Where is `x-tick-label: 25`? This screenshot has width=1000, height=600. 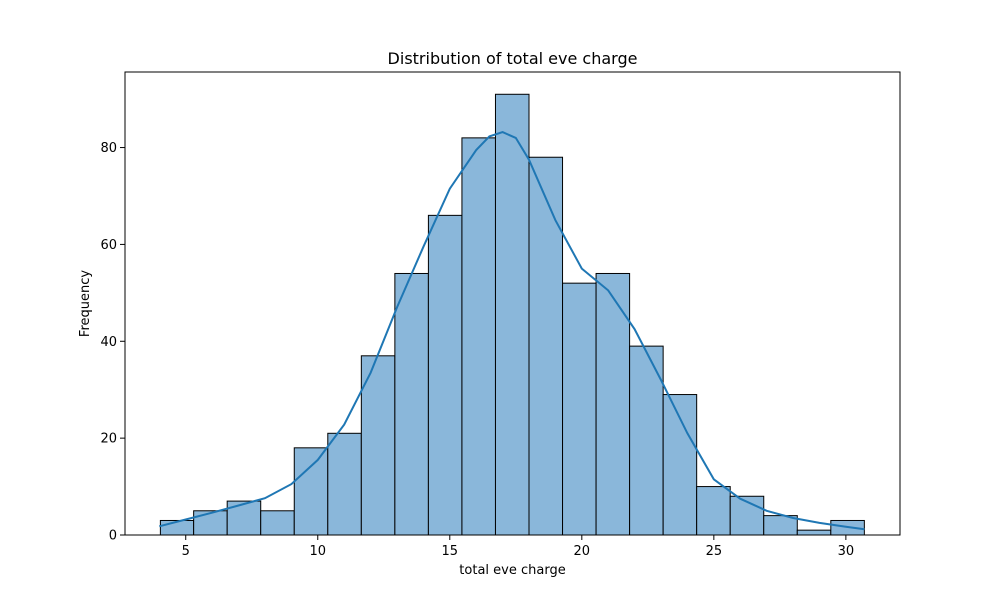 x-tick-label: 25 is located at coordinates (714, 551).